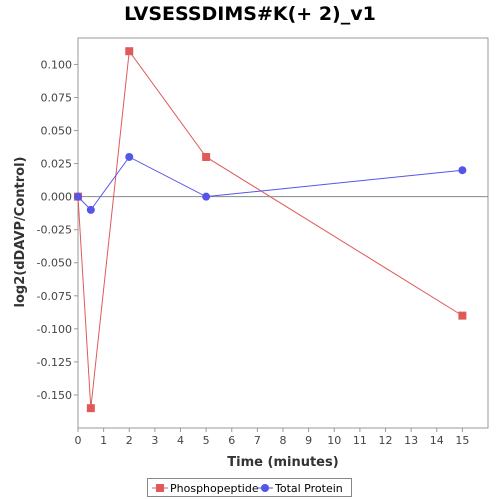  I want to click on x-tick-label: 13, so click(411, 440).